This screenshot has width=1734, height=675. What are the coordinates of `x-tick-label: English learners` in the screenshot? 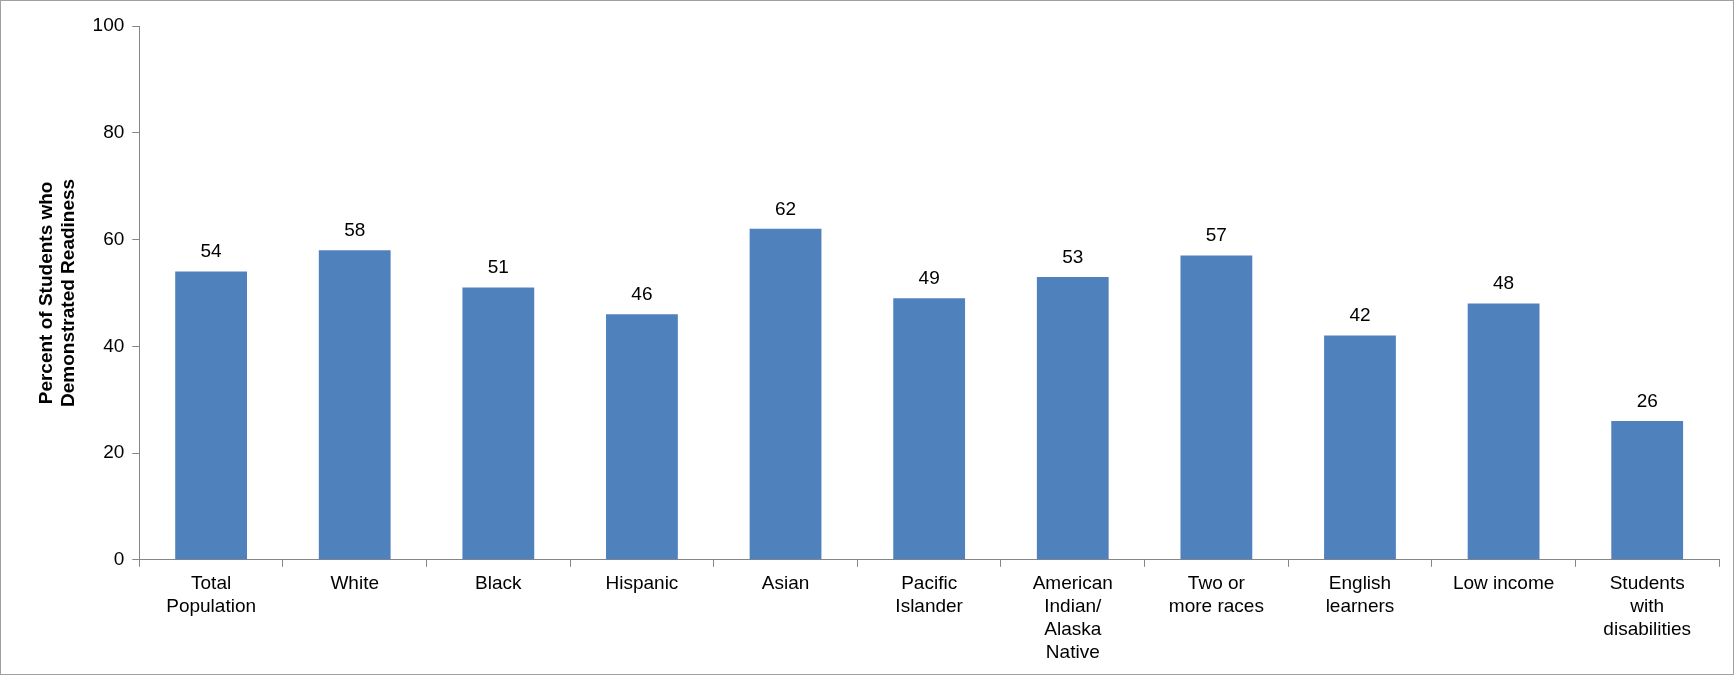 It's located at (1360, 594).